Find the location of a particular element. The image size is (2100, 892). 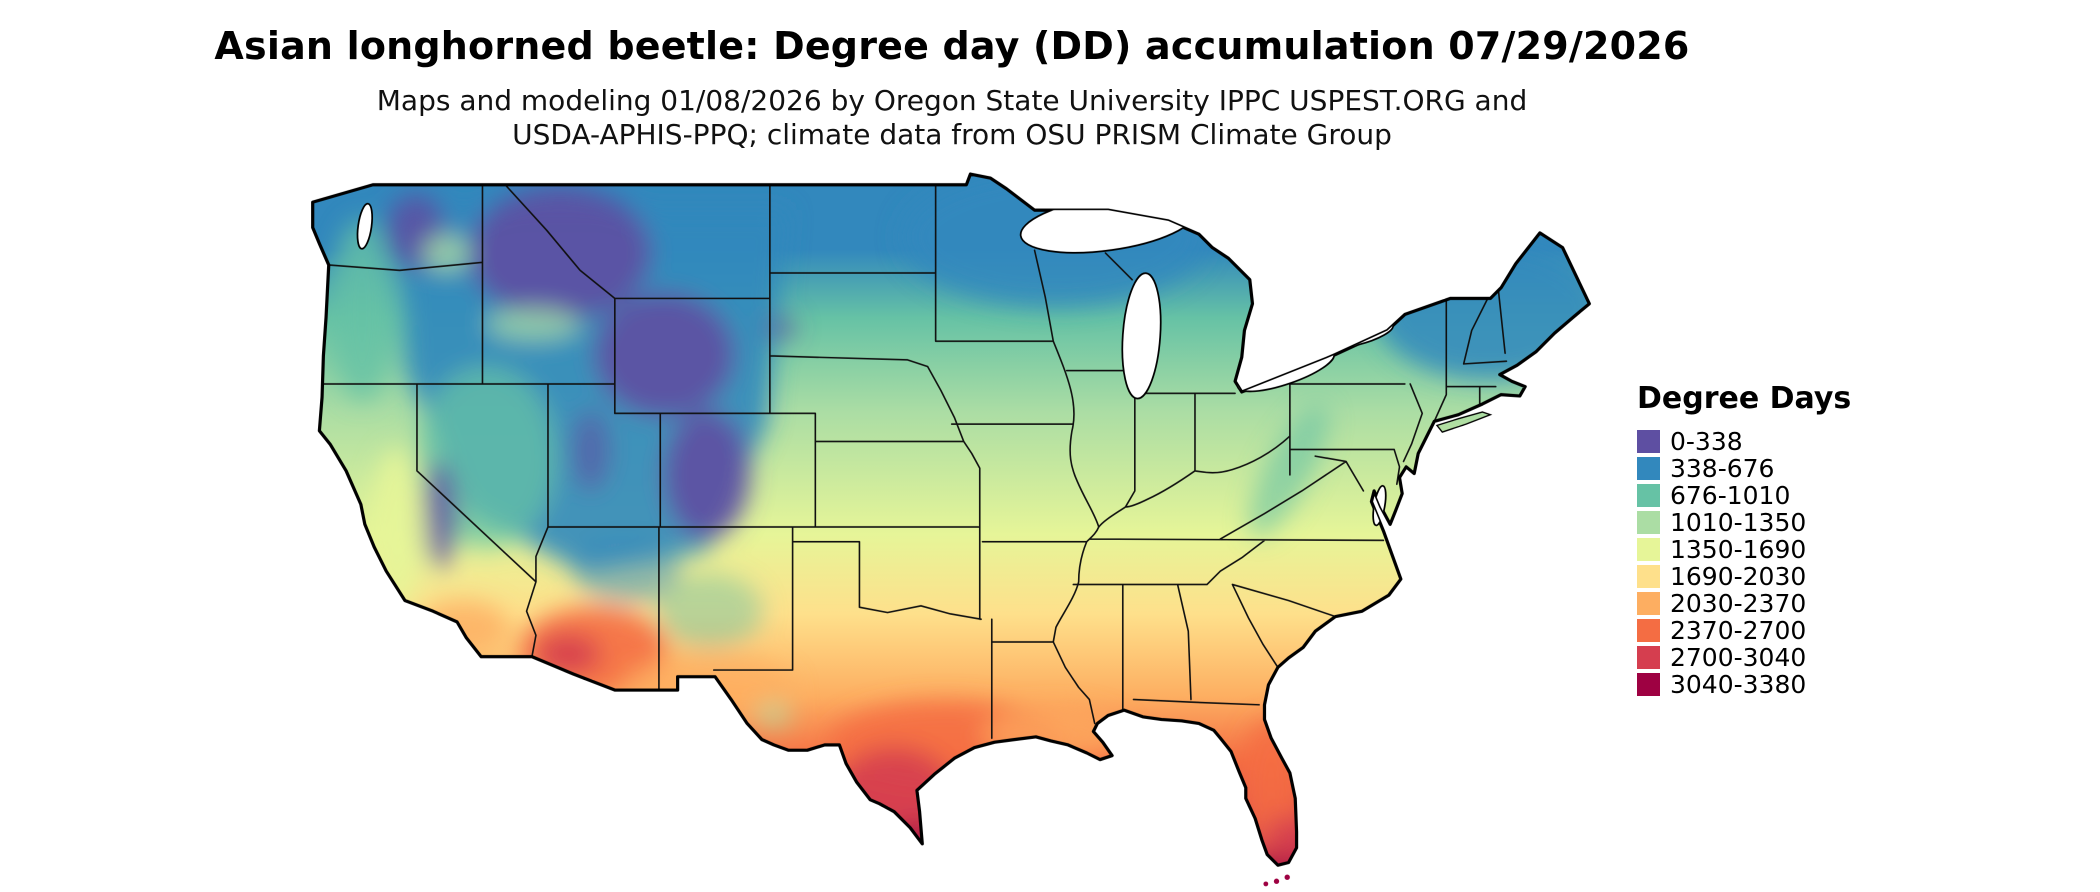

legend-row: 0-338 is located at coordinates (1744, 441).